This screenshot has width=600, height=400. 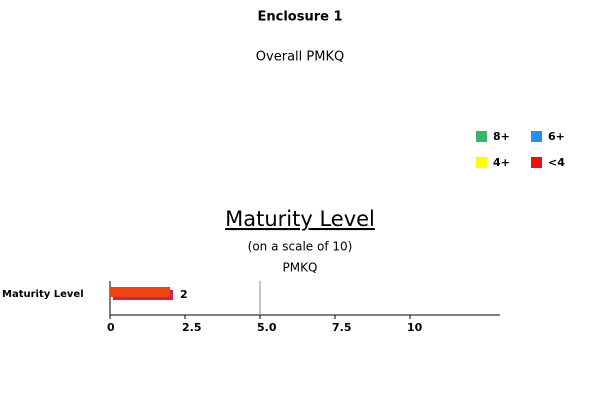 What do you see at coordinates (556, 136) in the screenshot?
I see `legend-label: 6+` at bounding box center [556, 136].